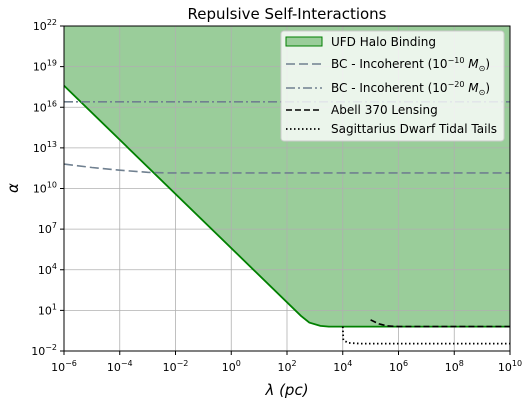 Image resolution: width=530 pixels, height=406 pixels. What do you see at coordinates (47, 309) in the screenshot?
I see `y-tick-label: 10¹` at bounding box center [47, 309].